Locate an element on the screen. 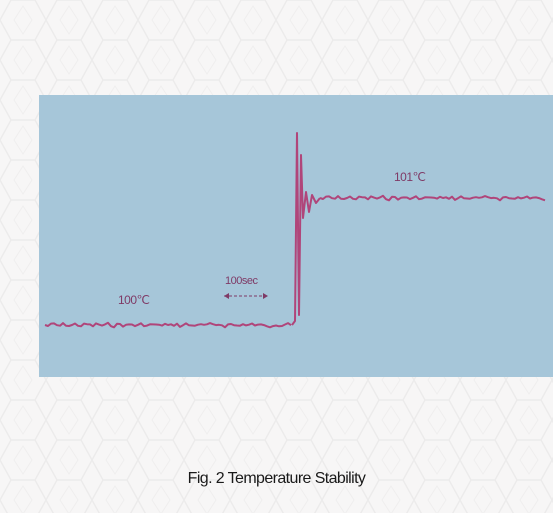  trace-before-line is located at coordinates (168, 325).